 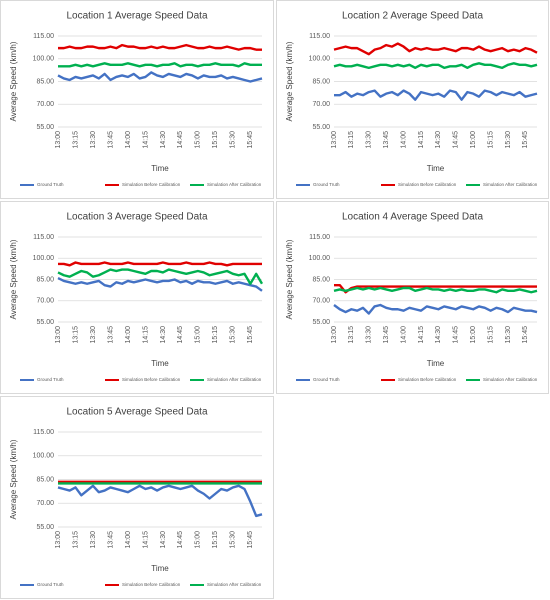 What do you see at coordinates (136, 217) in the screenshot?
I see `chart-title: Location 3 Average Speed Data` at bounding box center [136, 217].